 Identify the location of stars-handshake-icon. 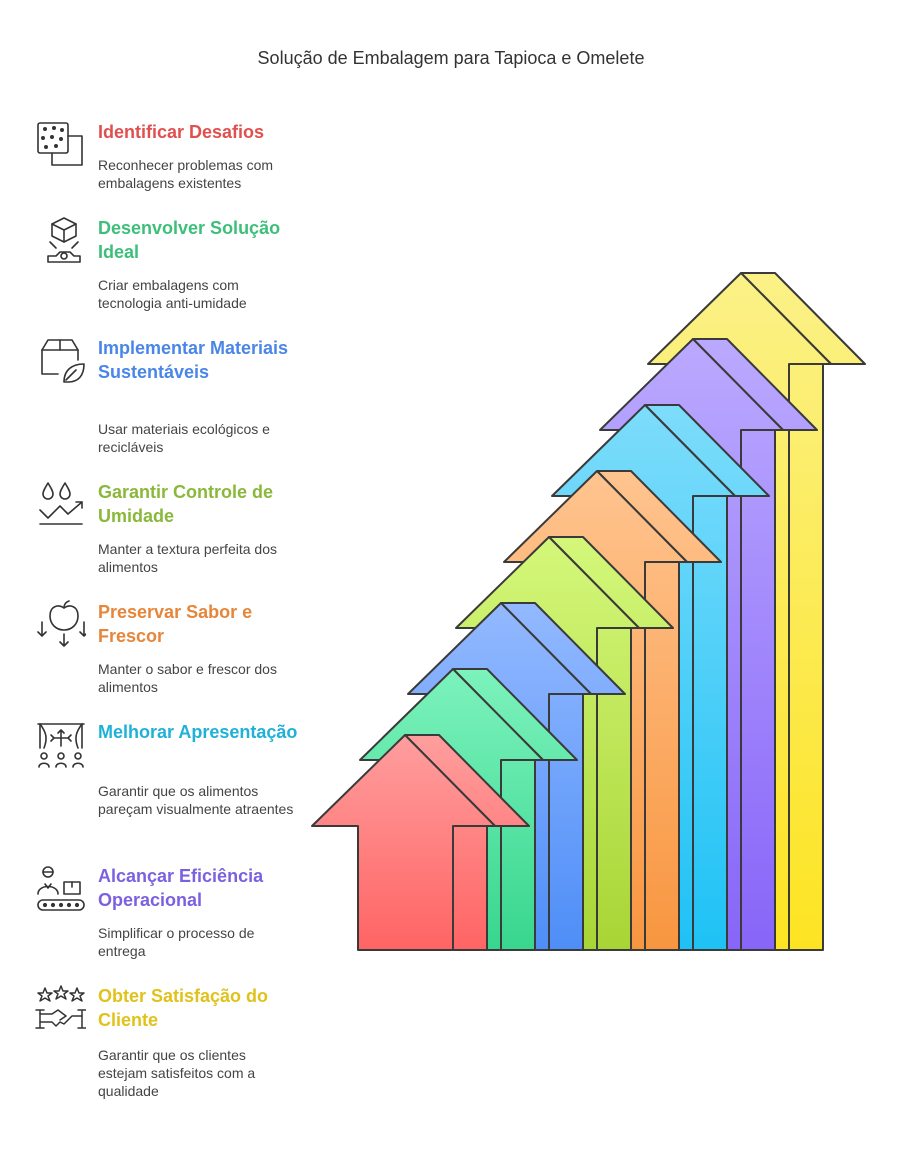
(60, 1009).